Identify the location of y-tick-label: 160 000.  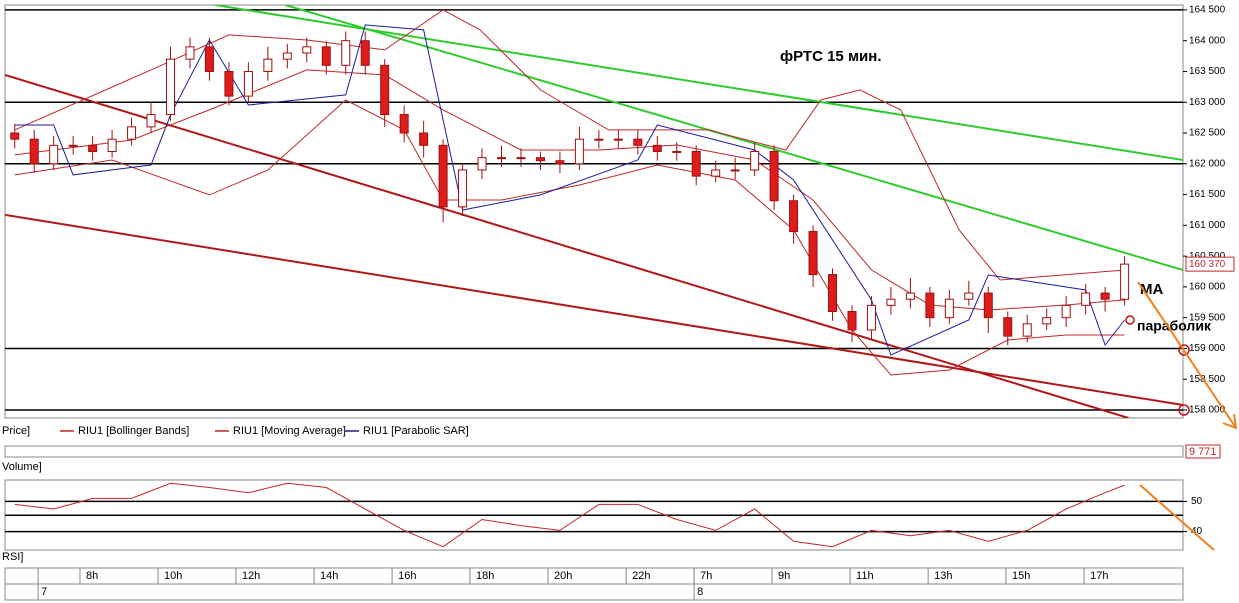
(1207, 287).